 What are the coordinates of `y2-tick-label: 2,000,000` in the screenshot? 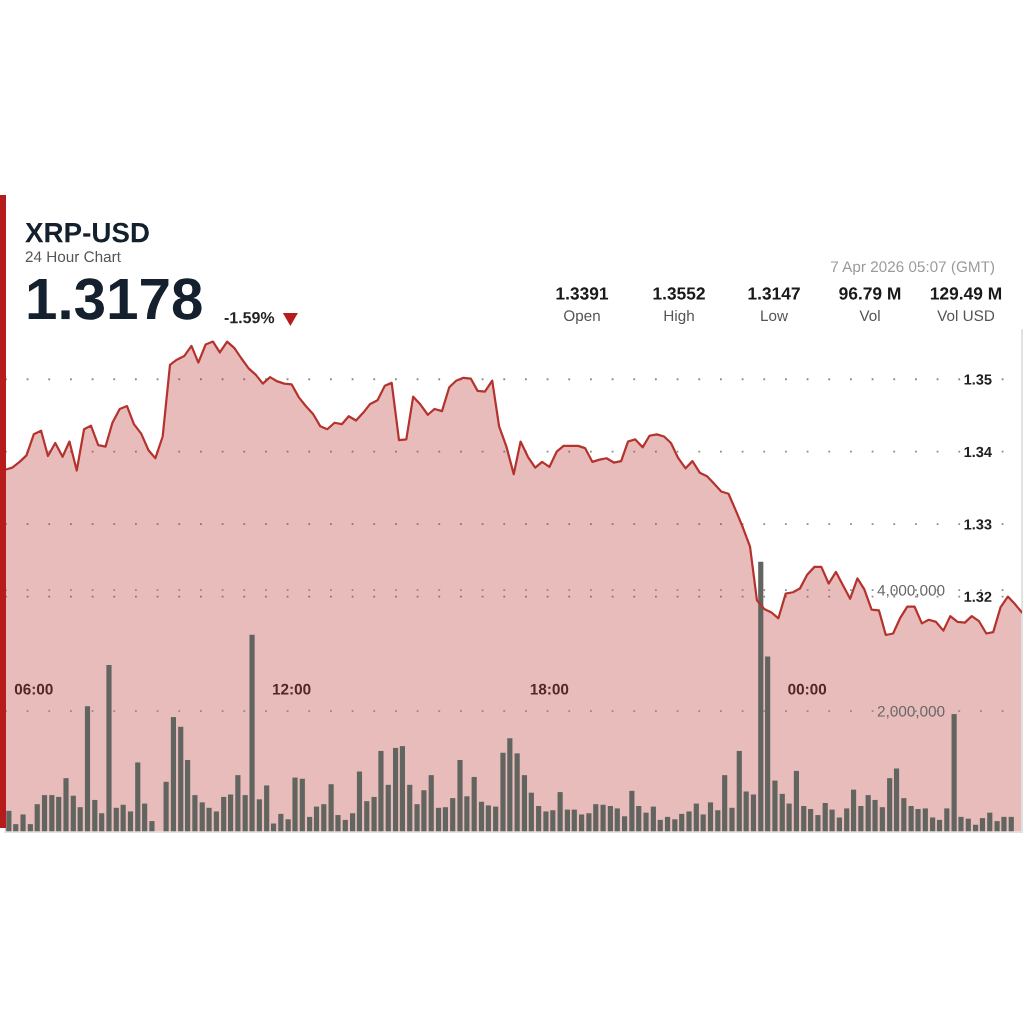 It's located at (911, 712).